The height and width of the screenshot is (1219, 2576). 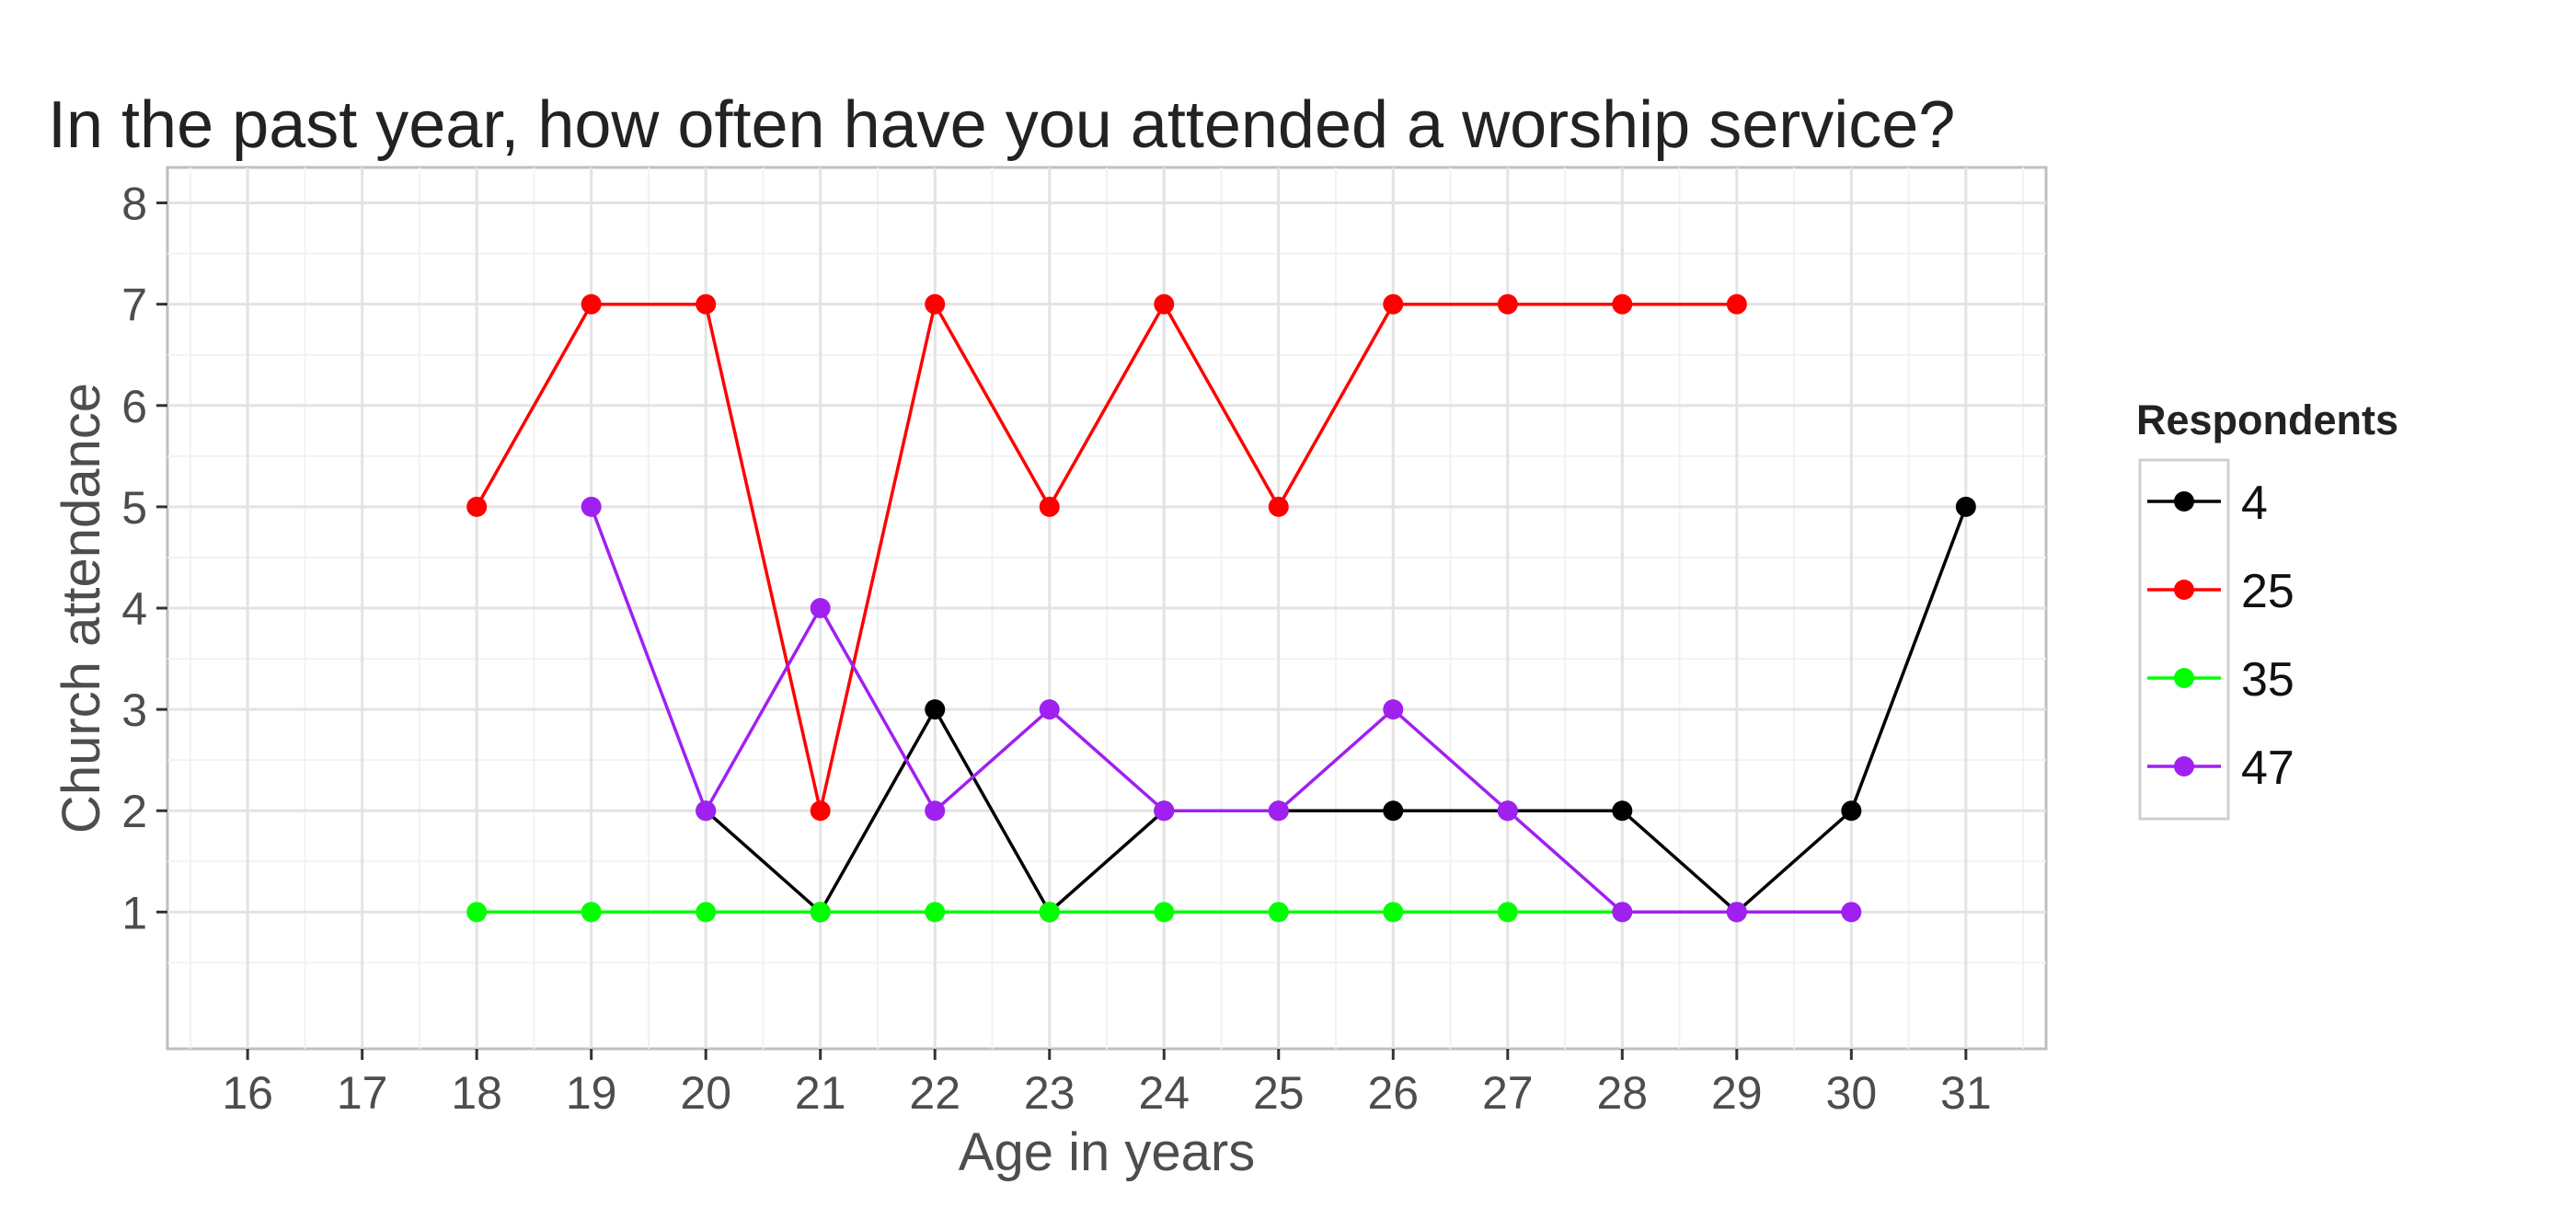 What do you see at coordinates (1279, 1093) in the screenshot?
I see `x-tick-label: 25` at bounding box center [1279, 1093].